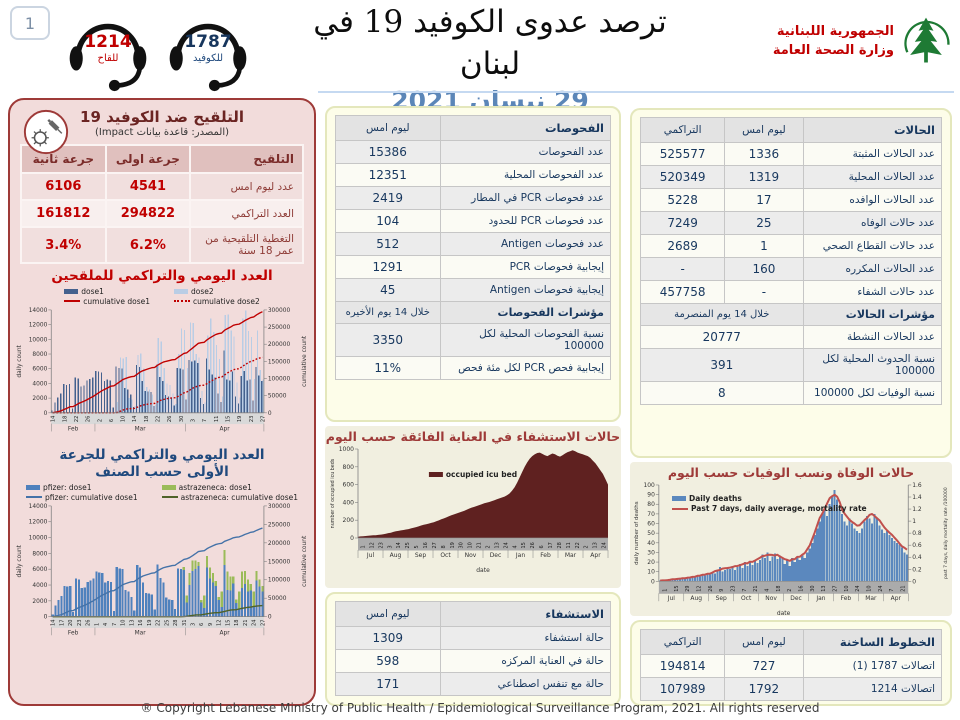  Describe the element at coordinates (872, 130) in the screenshot. I see `column-header: الحالات` at that location.